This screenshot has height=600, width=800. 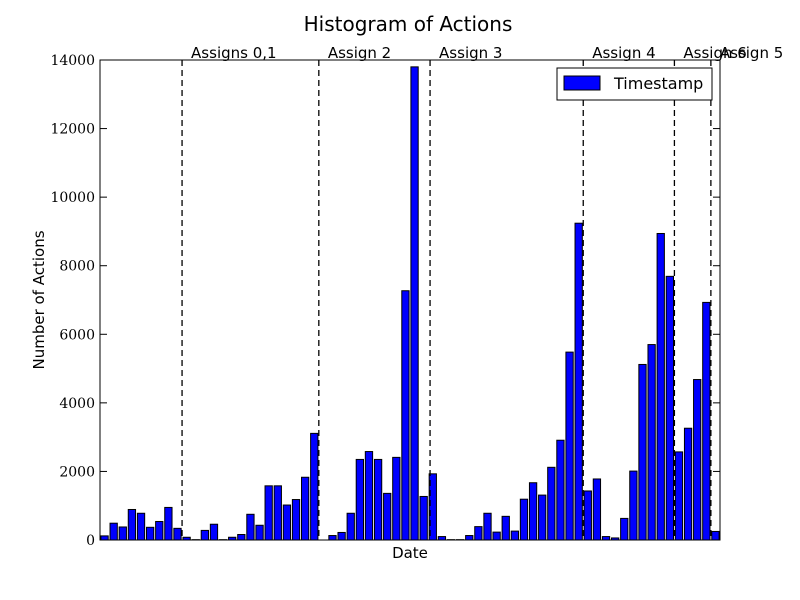 I want to click on y-tick-label-6: 12000, so click(x=72, y=130).